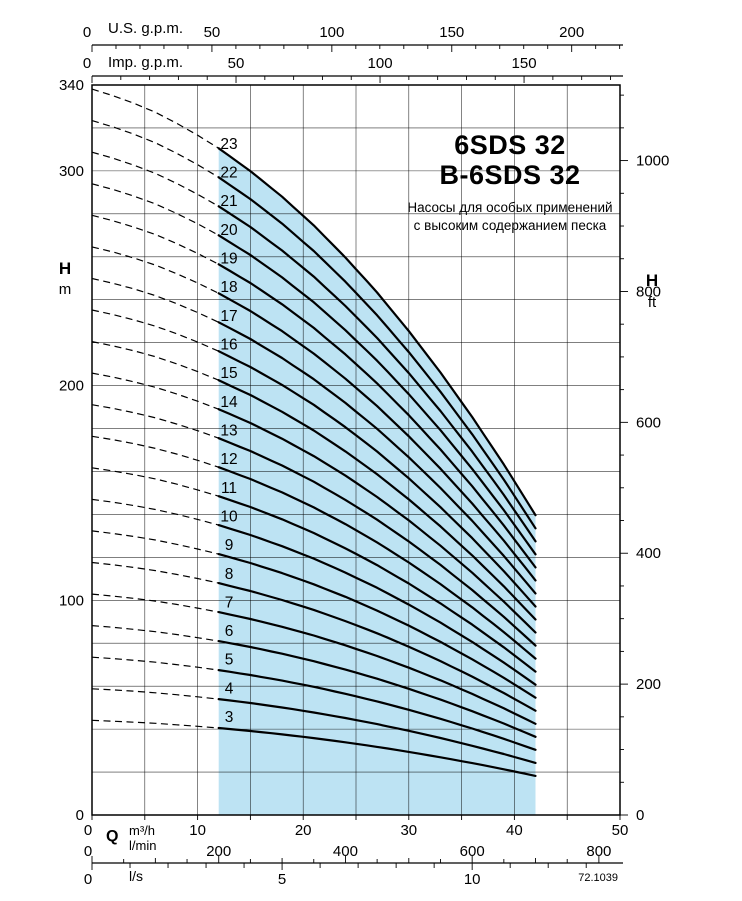  I want to click on stage-count-label: 18, so click(228, 287).